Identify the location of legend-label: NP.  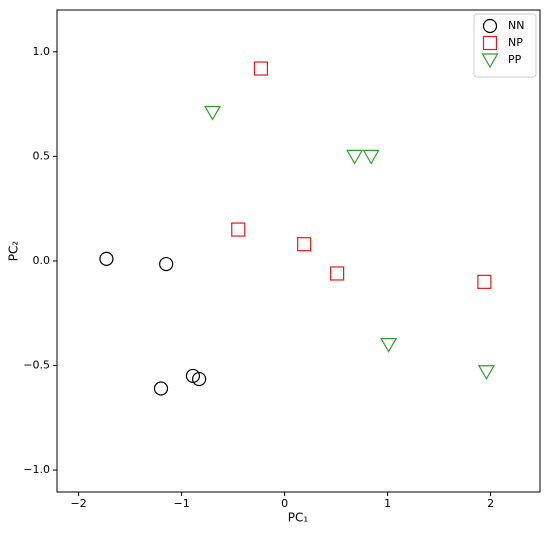
(515, 42).